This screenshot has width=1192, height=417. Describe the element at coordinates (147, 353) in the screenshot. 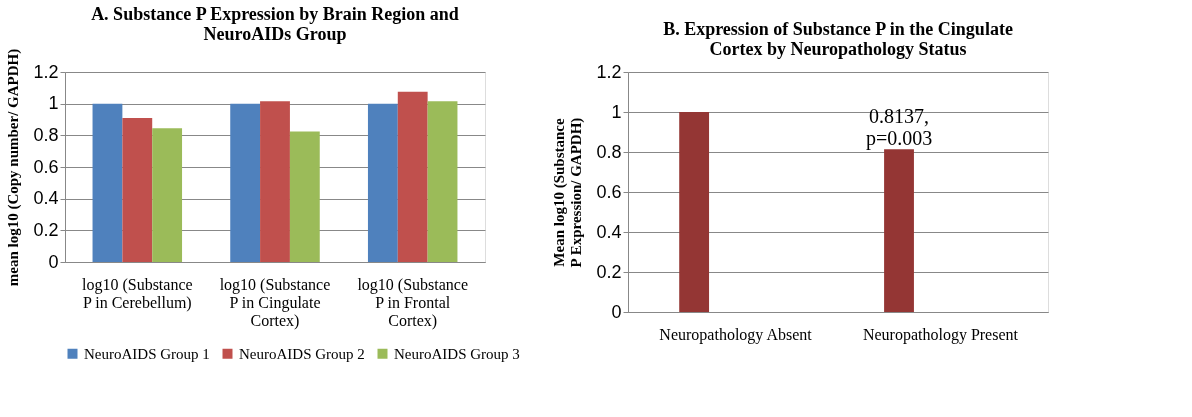

I see `legend-label: NeuroAIDS Group 1` at that location.